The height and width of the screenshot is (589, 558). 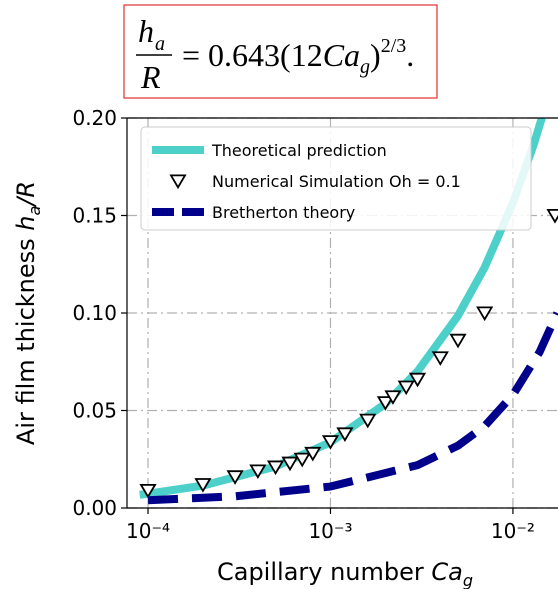 I want to click on x-axis-label: Capillary number Cag, so click(x=345, y=573).